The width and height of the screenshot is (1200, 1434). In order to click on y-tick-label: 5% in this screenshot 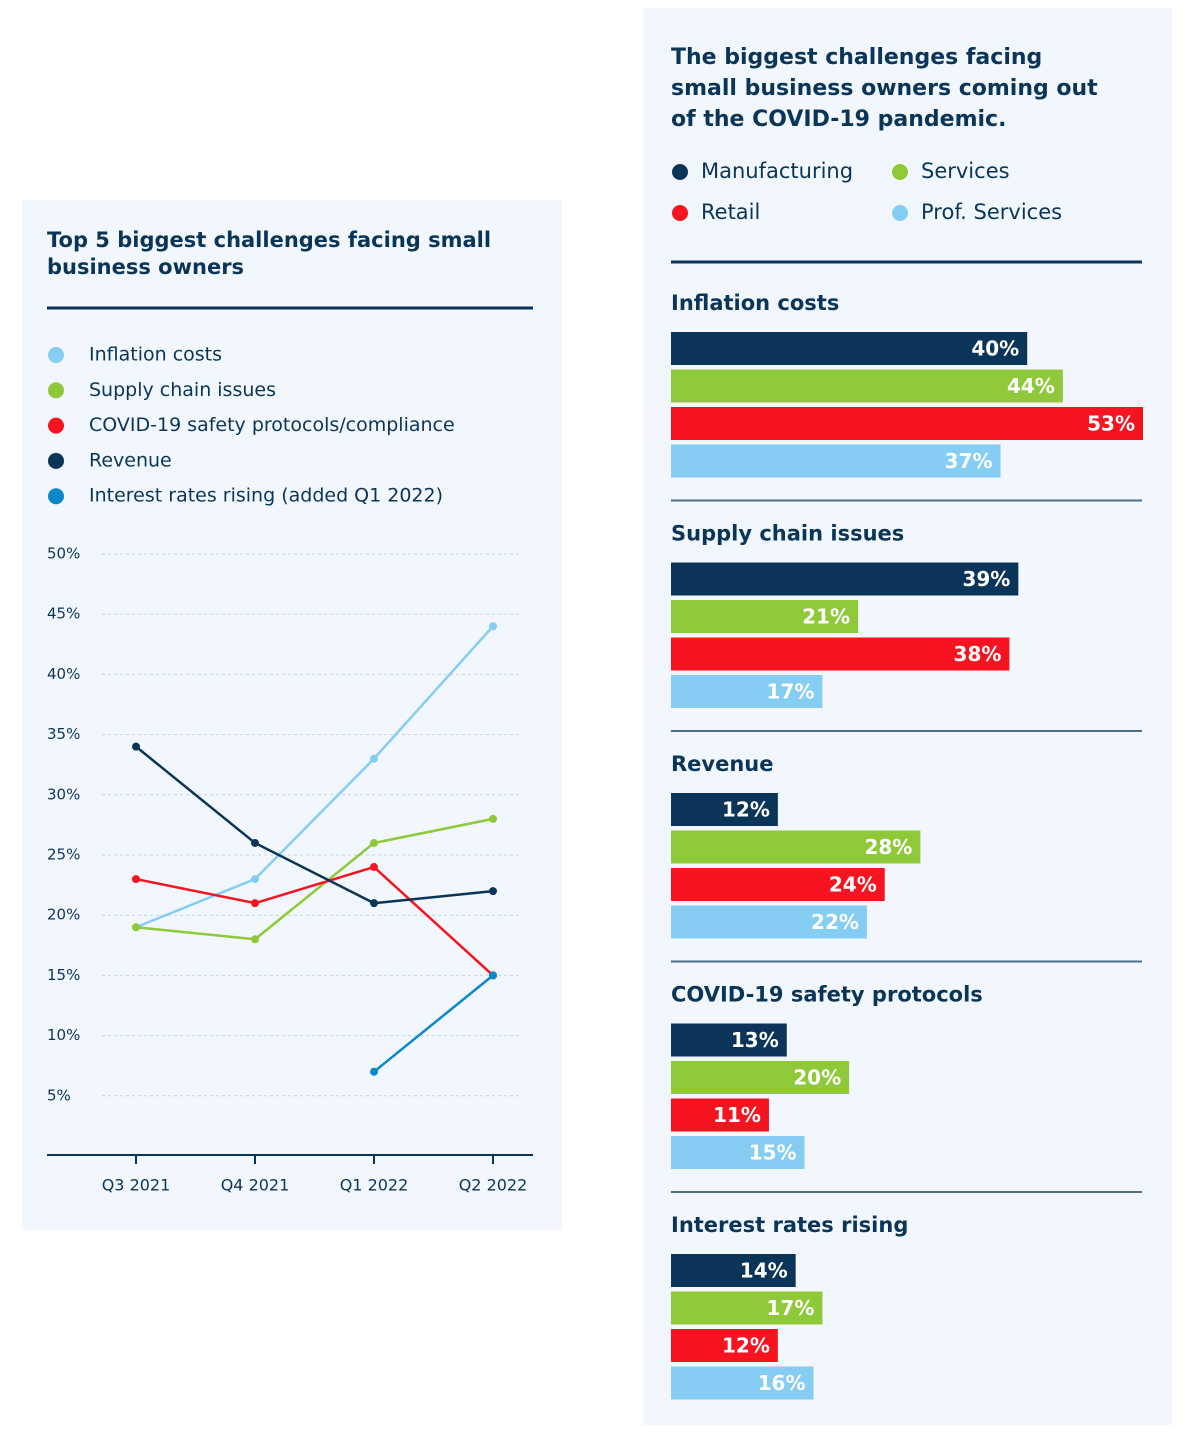, I will do `click(59, 1095)`.